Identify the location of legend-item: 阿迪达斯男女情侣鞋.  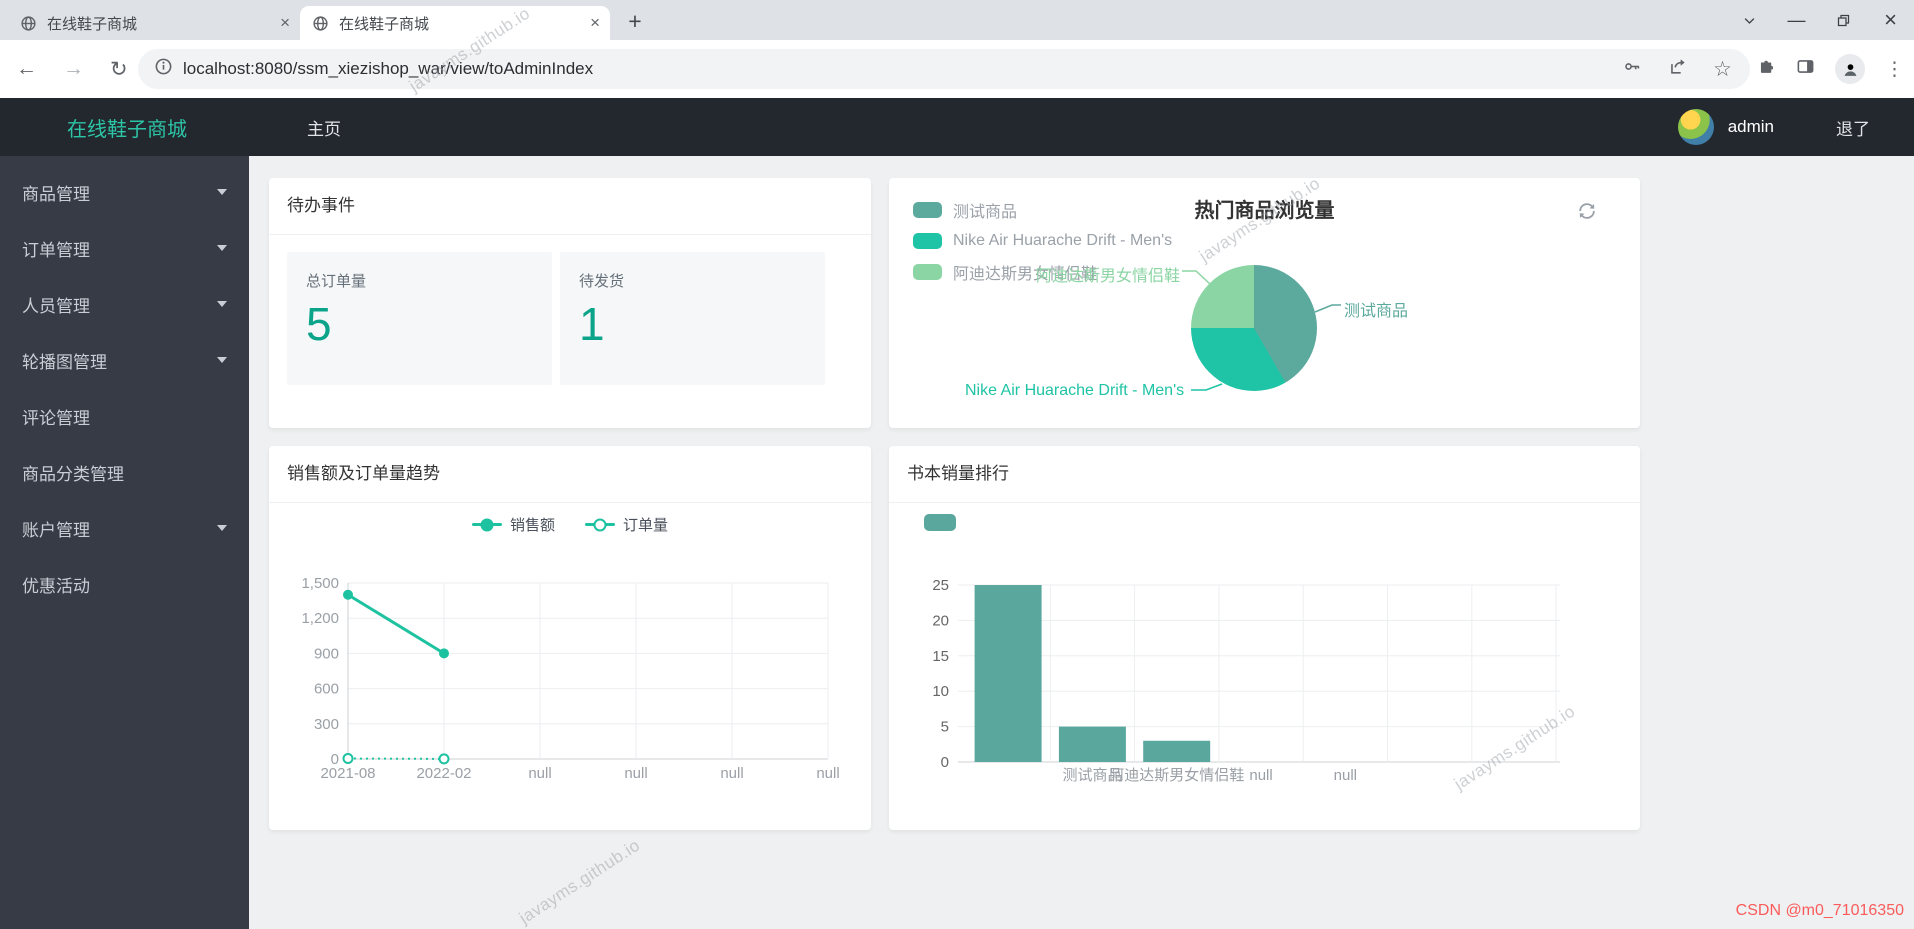
(1042, 271).